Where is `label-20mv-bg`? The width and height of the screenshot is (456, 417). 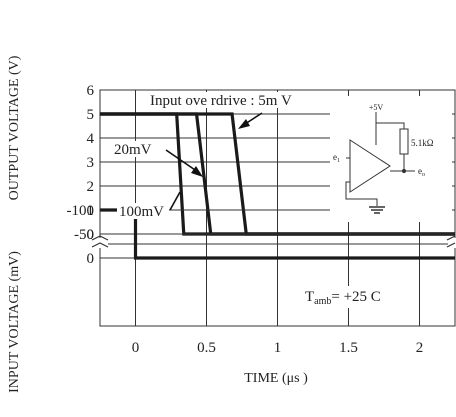 label-20mv-bg is located at coordinates (136, 149).